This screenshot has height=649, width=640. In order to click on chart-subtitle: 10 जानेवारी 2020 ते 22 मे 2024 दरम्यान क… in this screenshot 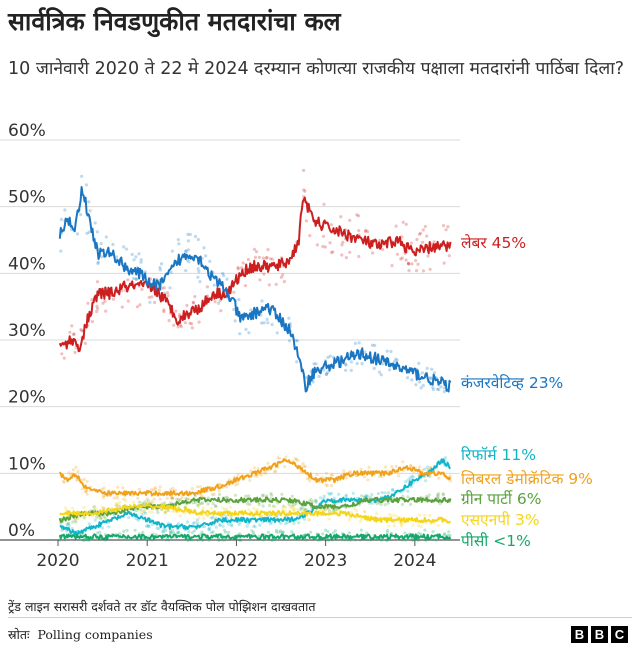, I will do `click(316, 69)`.